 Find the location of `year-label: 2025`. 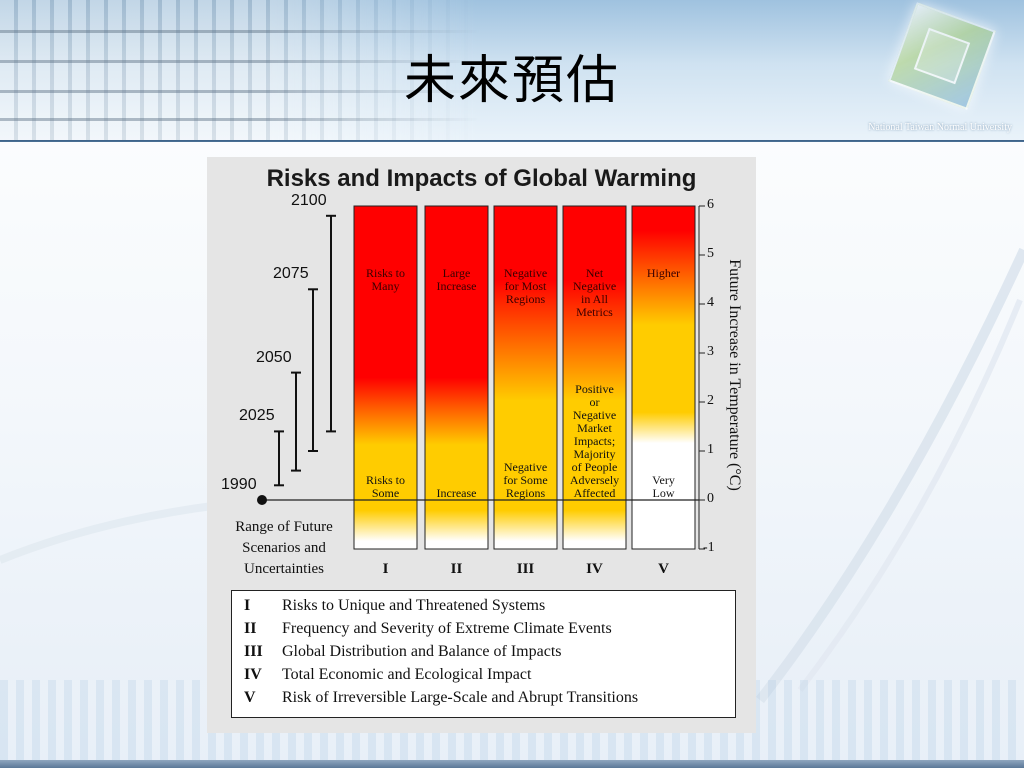

year-label: 2025 is located at coordinates (257, 416).